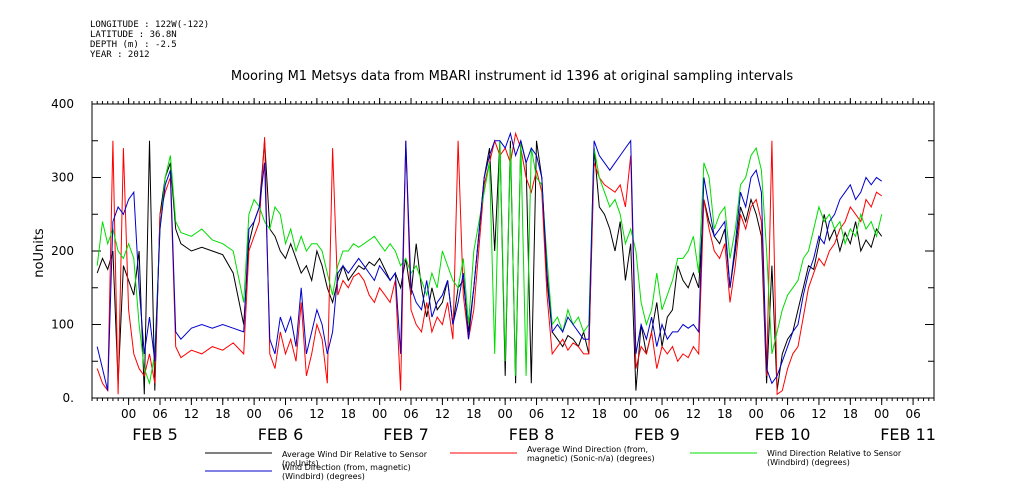  Describe the element at coordinates (155, 434) in the screenshot. I see `x-day-label: FEB 5` at that location.